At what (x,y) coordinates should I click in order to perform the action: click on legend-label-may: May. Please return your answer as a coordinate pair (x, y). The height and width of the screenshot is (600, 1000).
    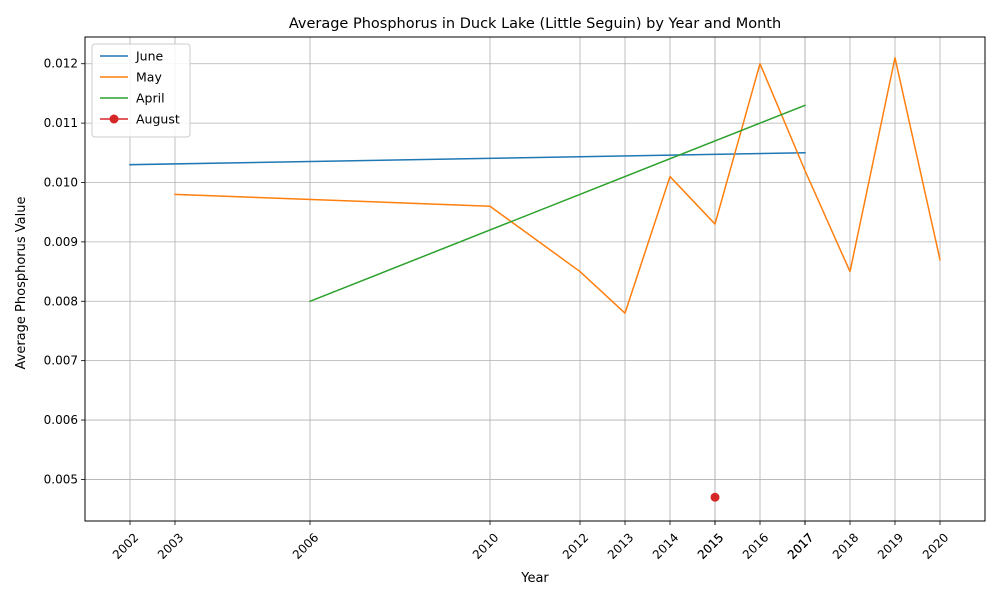
    Looking at the image, I should click on (149, 77).